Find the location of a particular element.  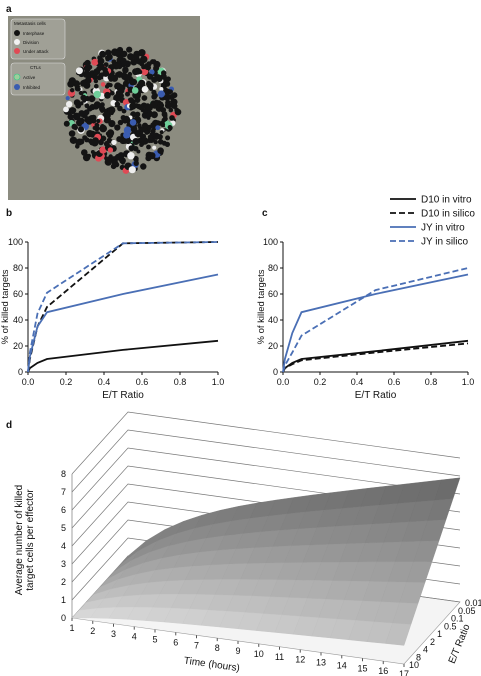

z-axis-label: target cells per effector is located at coordinates (30, 540).